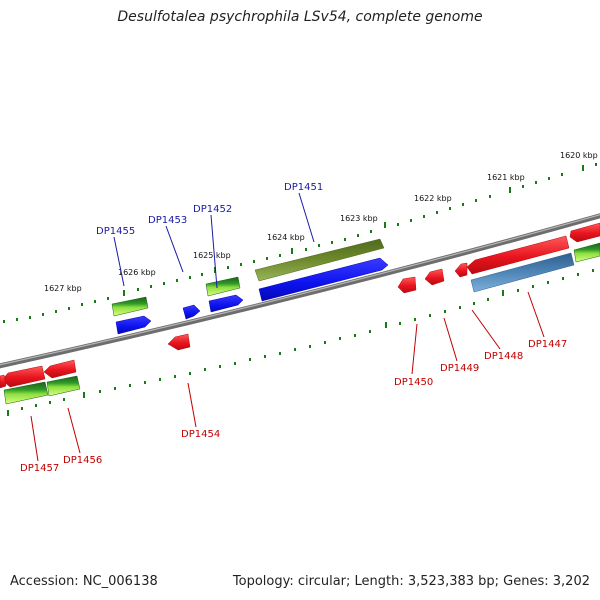 Image resolution: width=600 pixels, height=600 pixels. I want to click on gene-dp1451-olive, so click(319, 260).